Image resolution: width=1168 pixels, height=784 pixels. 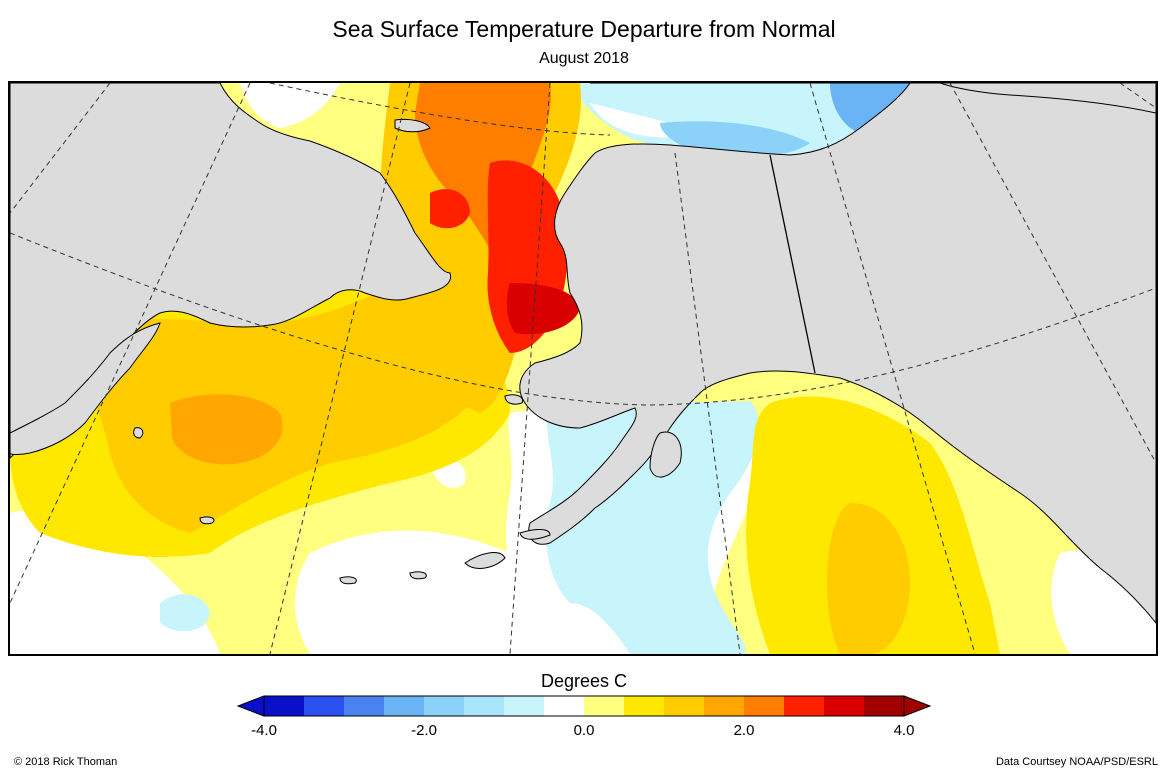 I want to click on warm-mid-patch-bering, so click(x=276, y=403).